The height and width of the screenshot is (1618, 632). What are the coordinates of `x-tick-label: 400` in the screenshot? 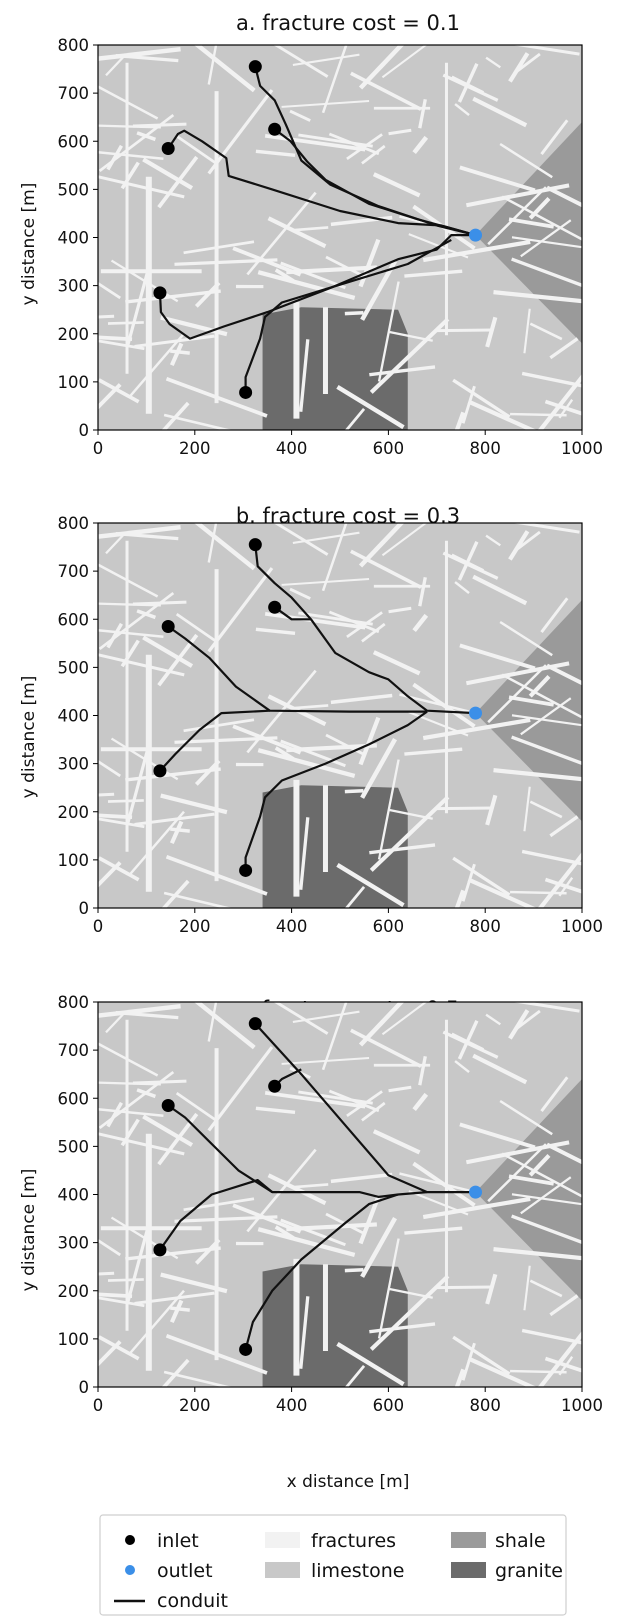 It's located at (292, 1405).